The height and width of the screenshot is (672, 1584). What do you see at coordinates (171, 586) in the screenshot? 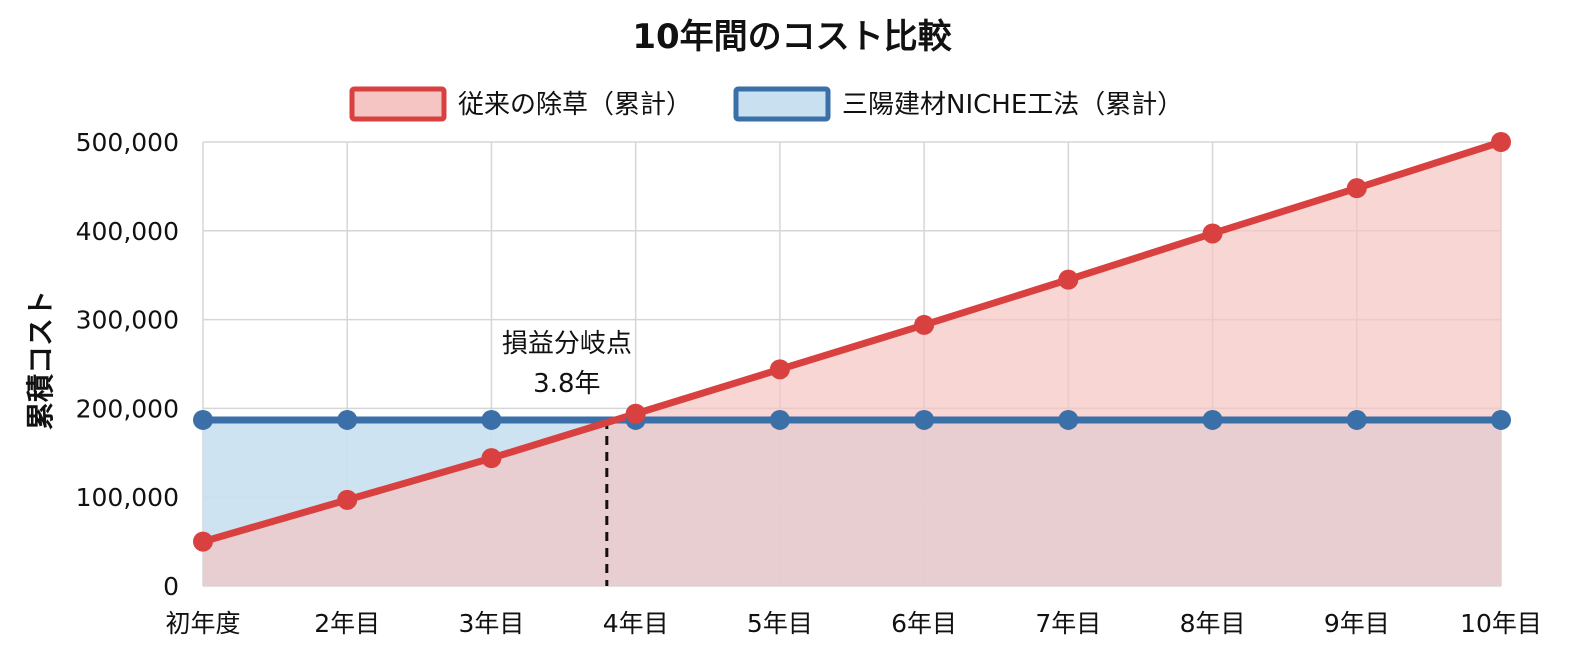
I see `y-tick-label: 0` at bounding box center [171, 586].